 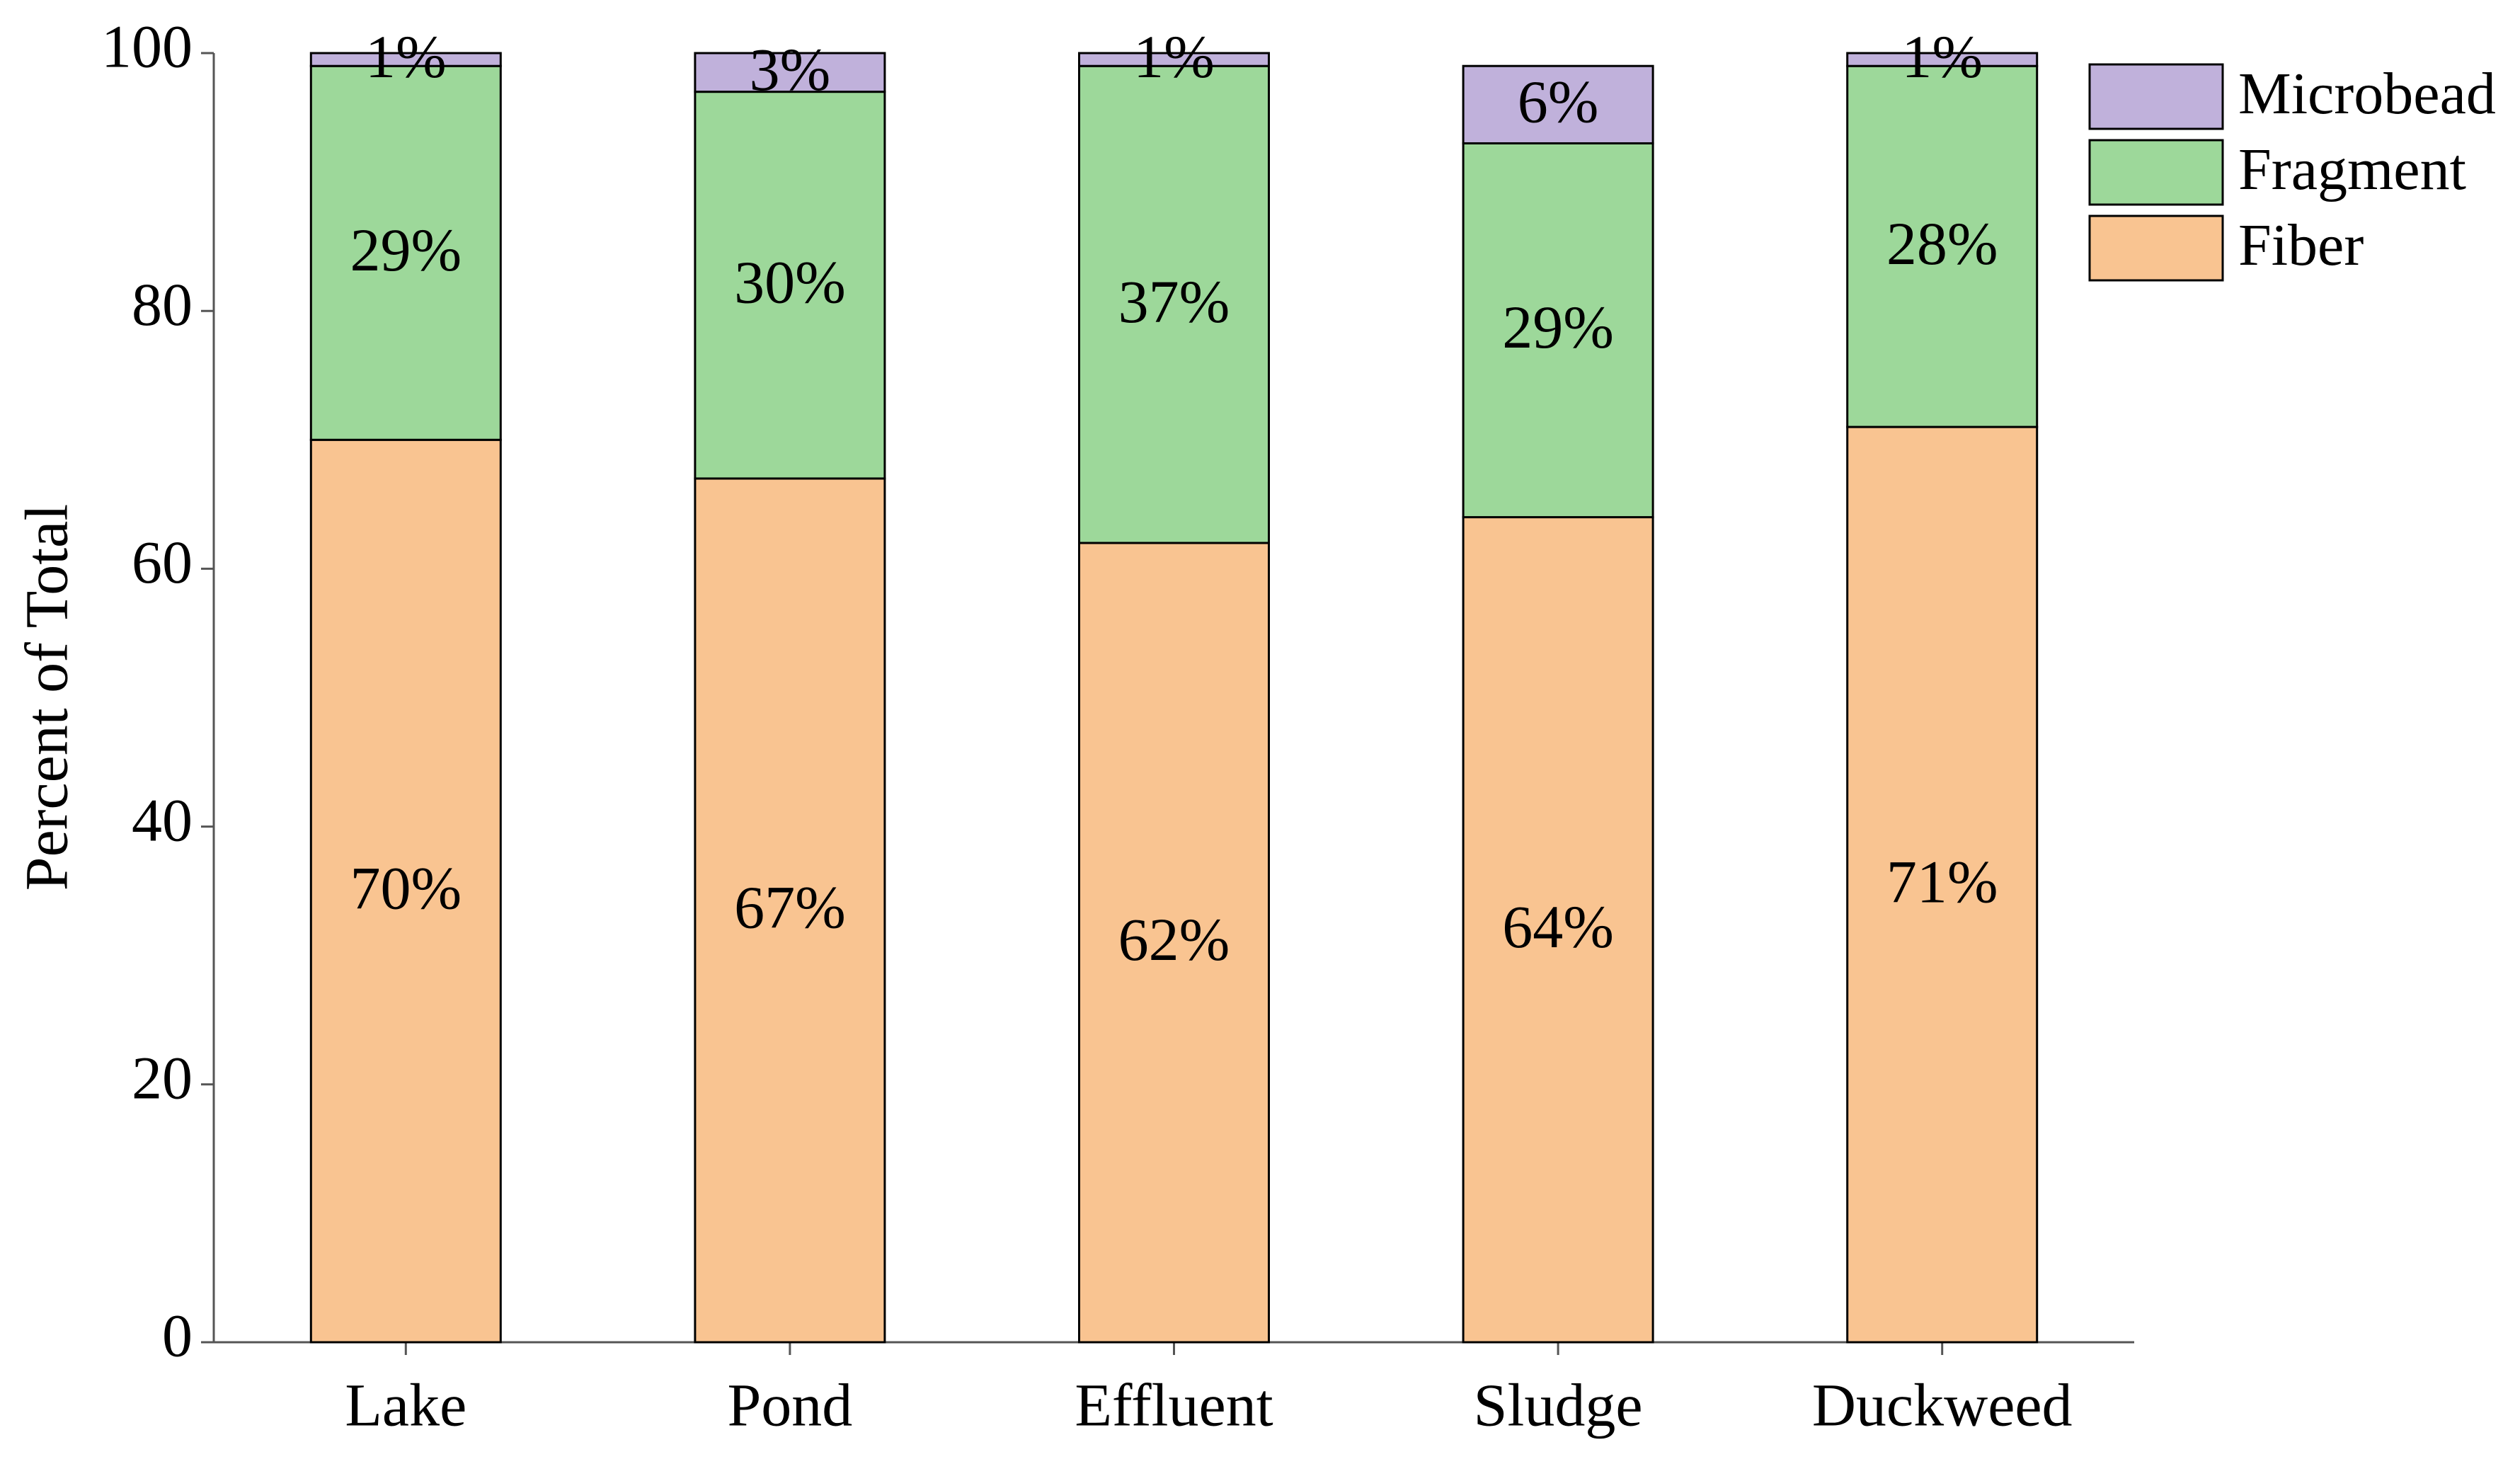 I want to click on legend-label: Fragment, so click(x=2352, y=169).